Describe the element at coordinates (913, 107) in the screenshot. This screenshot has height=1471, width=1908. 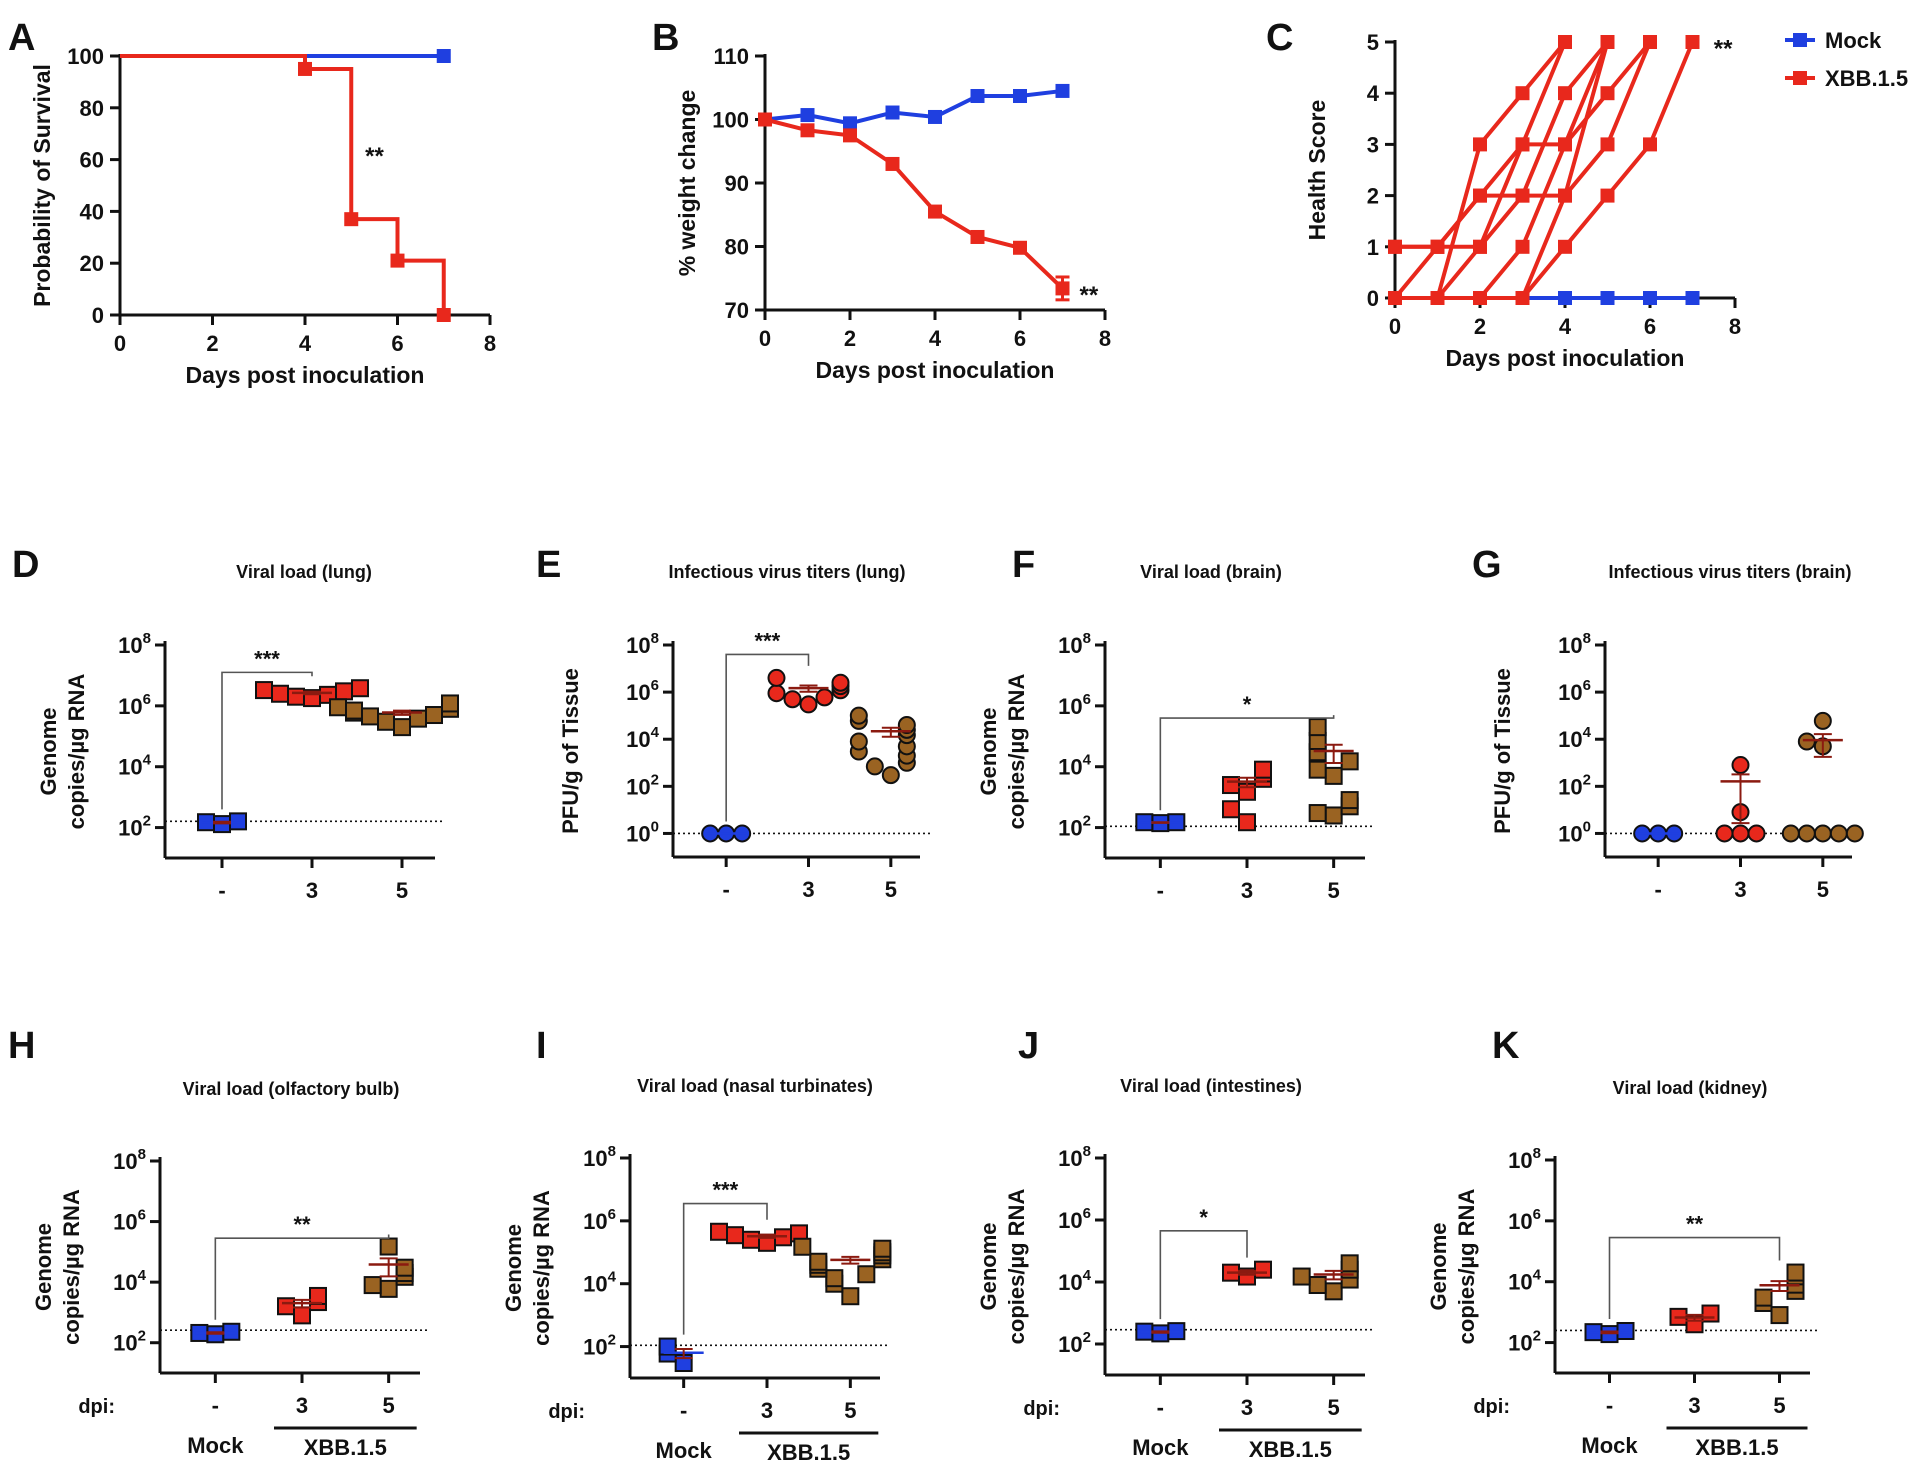
I see `series-line` at that location.